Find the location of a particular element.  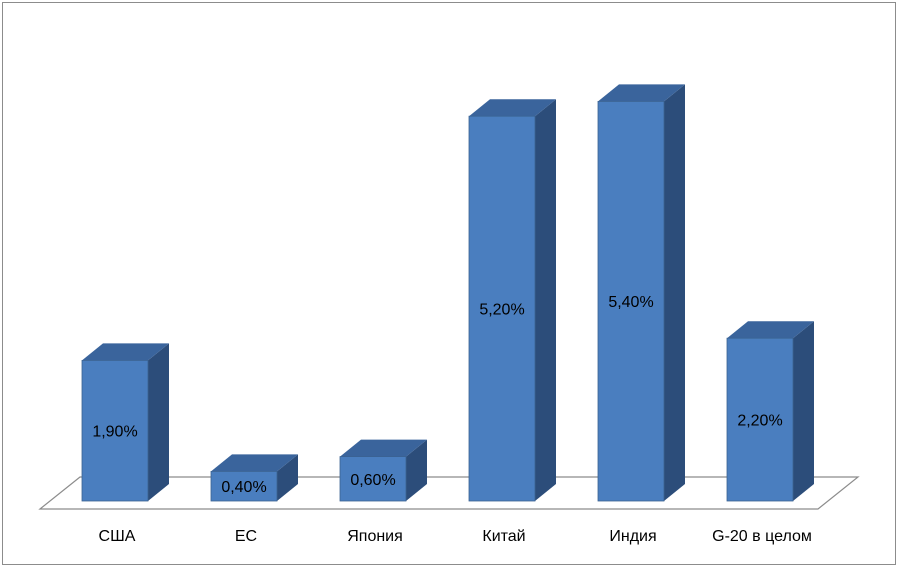

category-label-4: Китай is located at coordinates (503, 536).